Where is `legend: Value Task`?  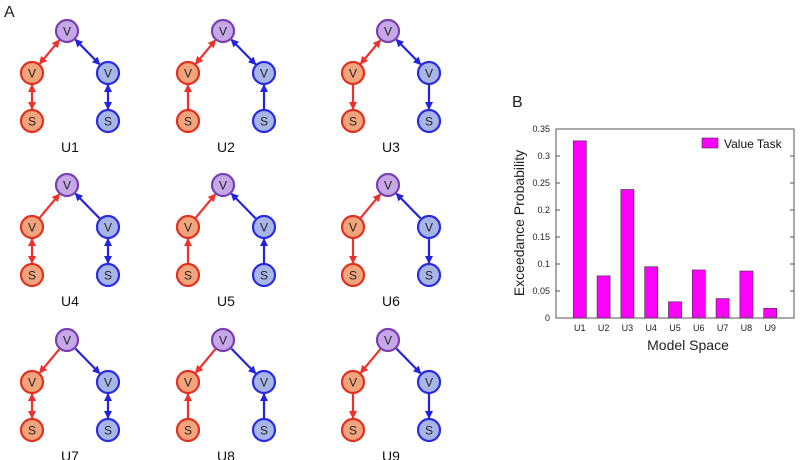 legend: Value Task is located at coordinates (742, 144).